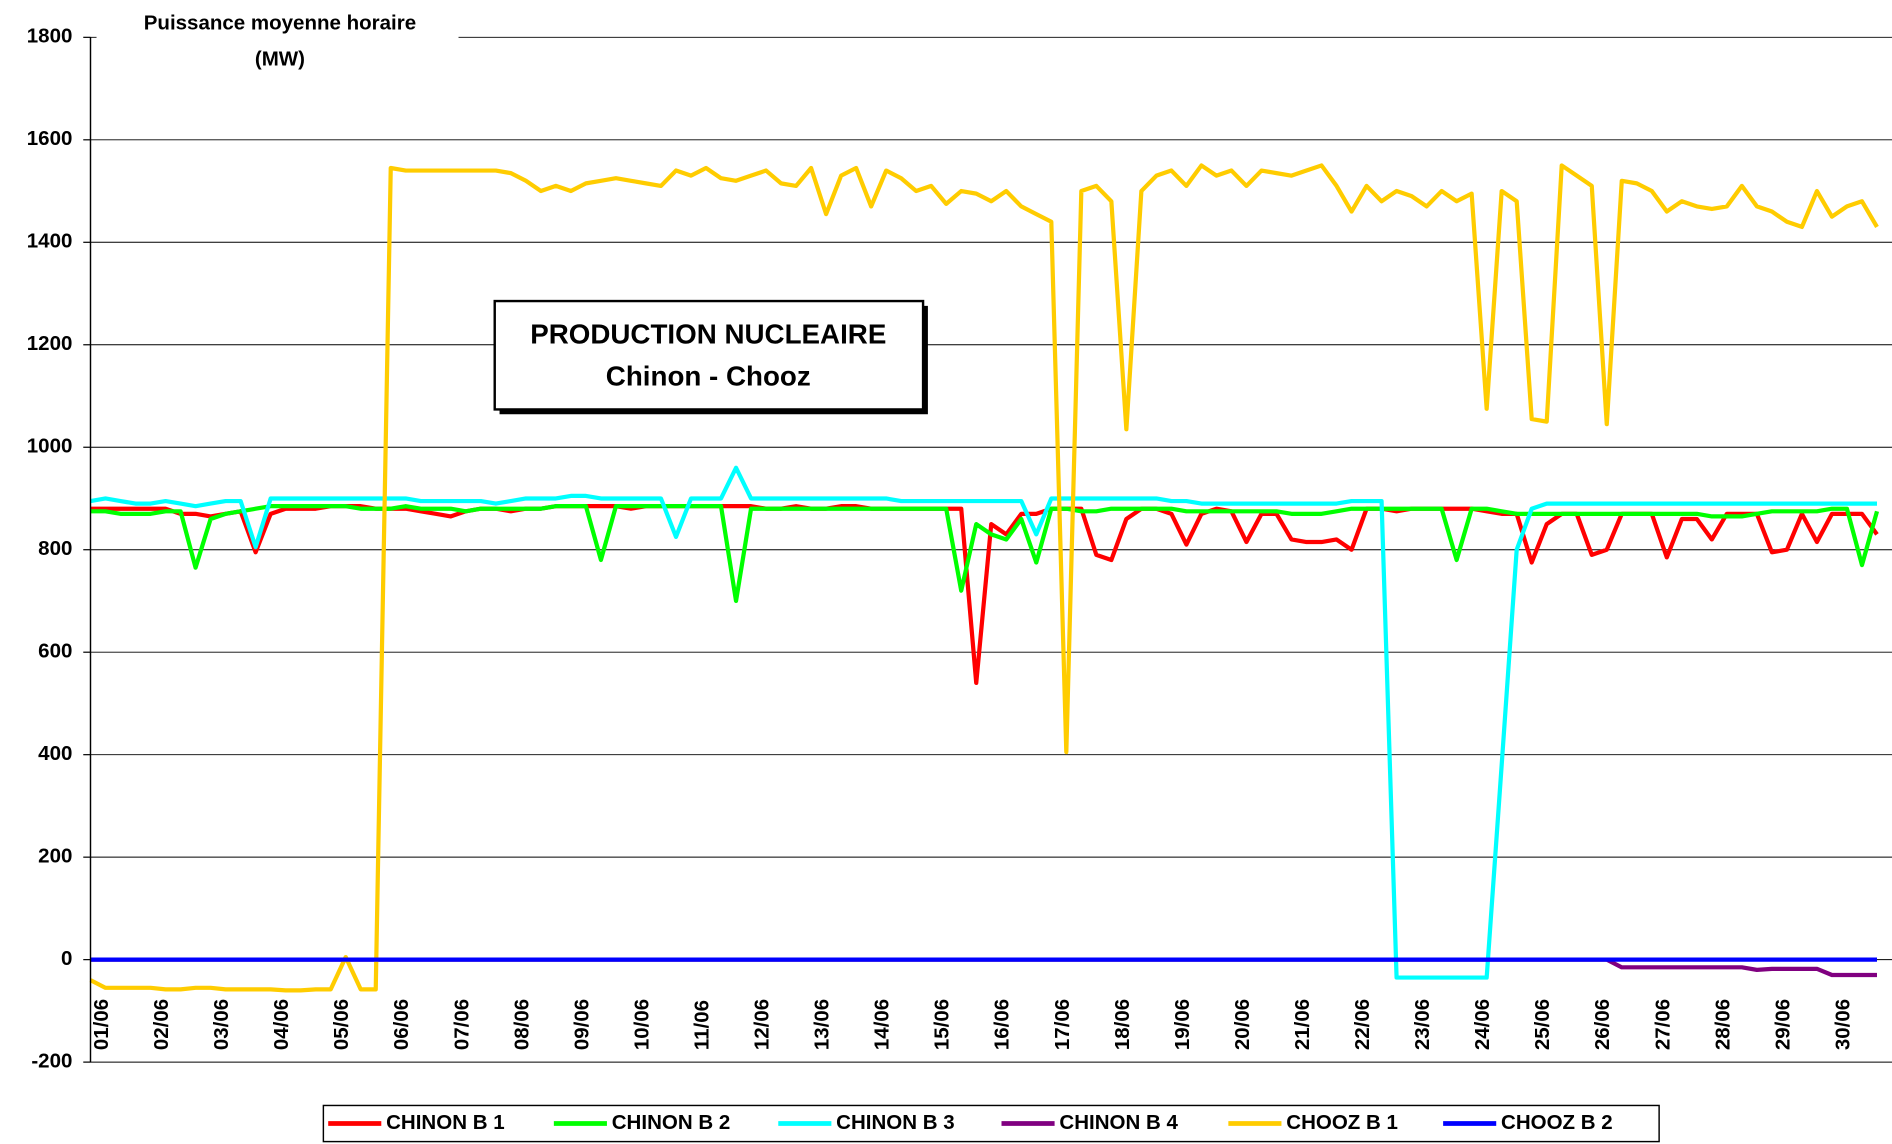 The image size is (1892, 1144). What do you see at coordinates (341, 1024) in the screenshot?
I see `x-tick-label: 05/06` at bounding box center [341, 1024].